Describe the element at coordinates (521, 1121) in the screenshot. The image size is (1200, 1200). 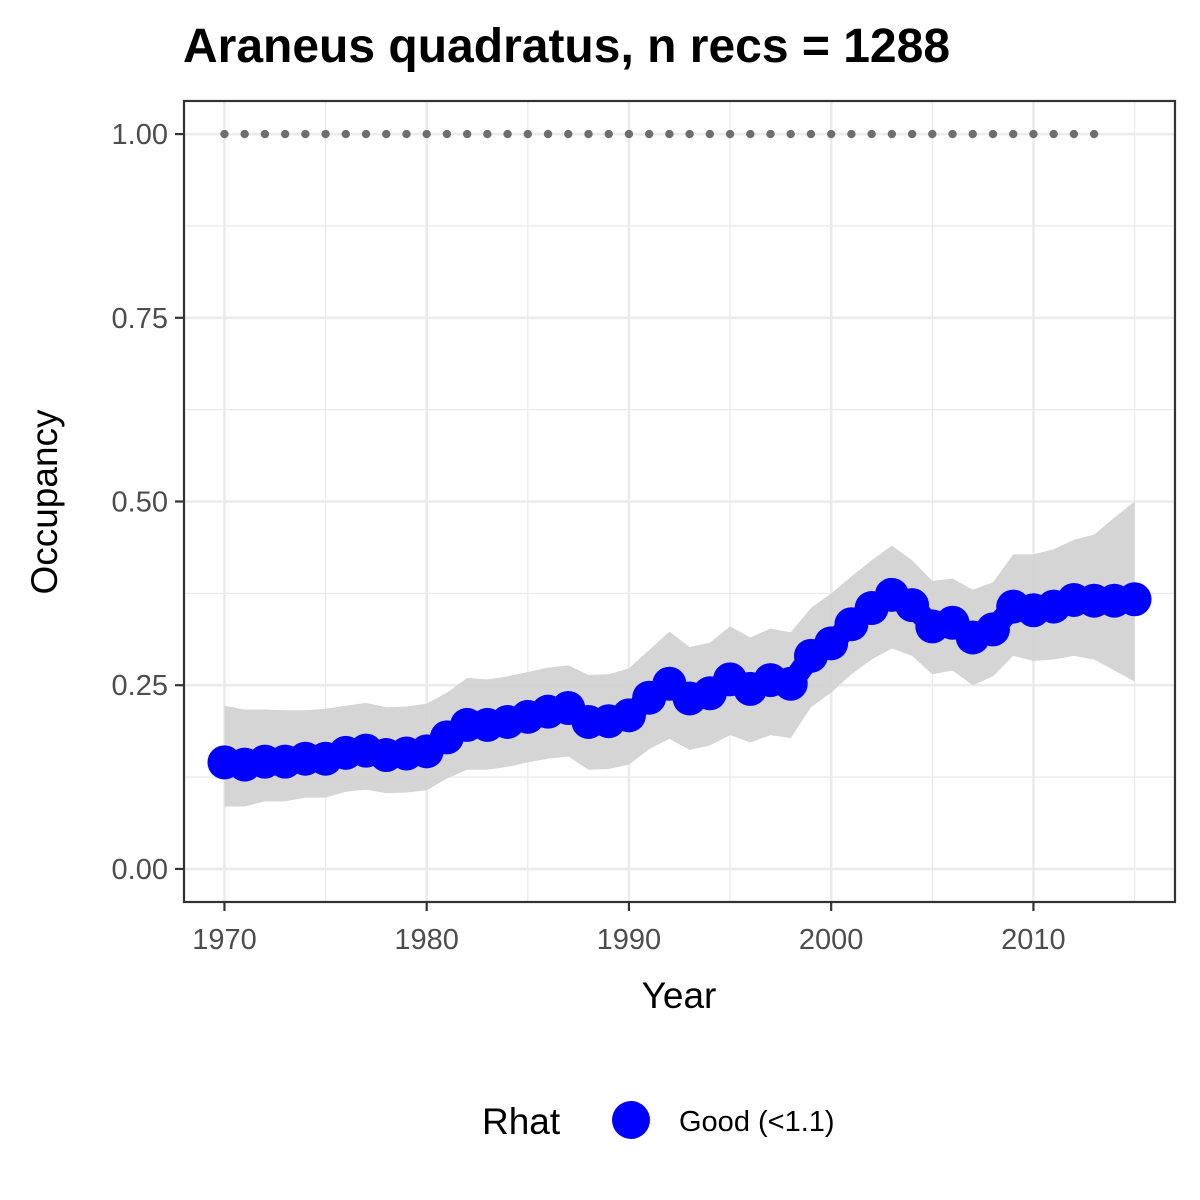
I see `legend-title: Rhat` at that location.